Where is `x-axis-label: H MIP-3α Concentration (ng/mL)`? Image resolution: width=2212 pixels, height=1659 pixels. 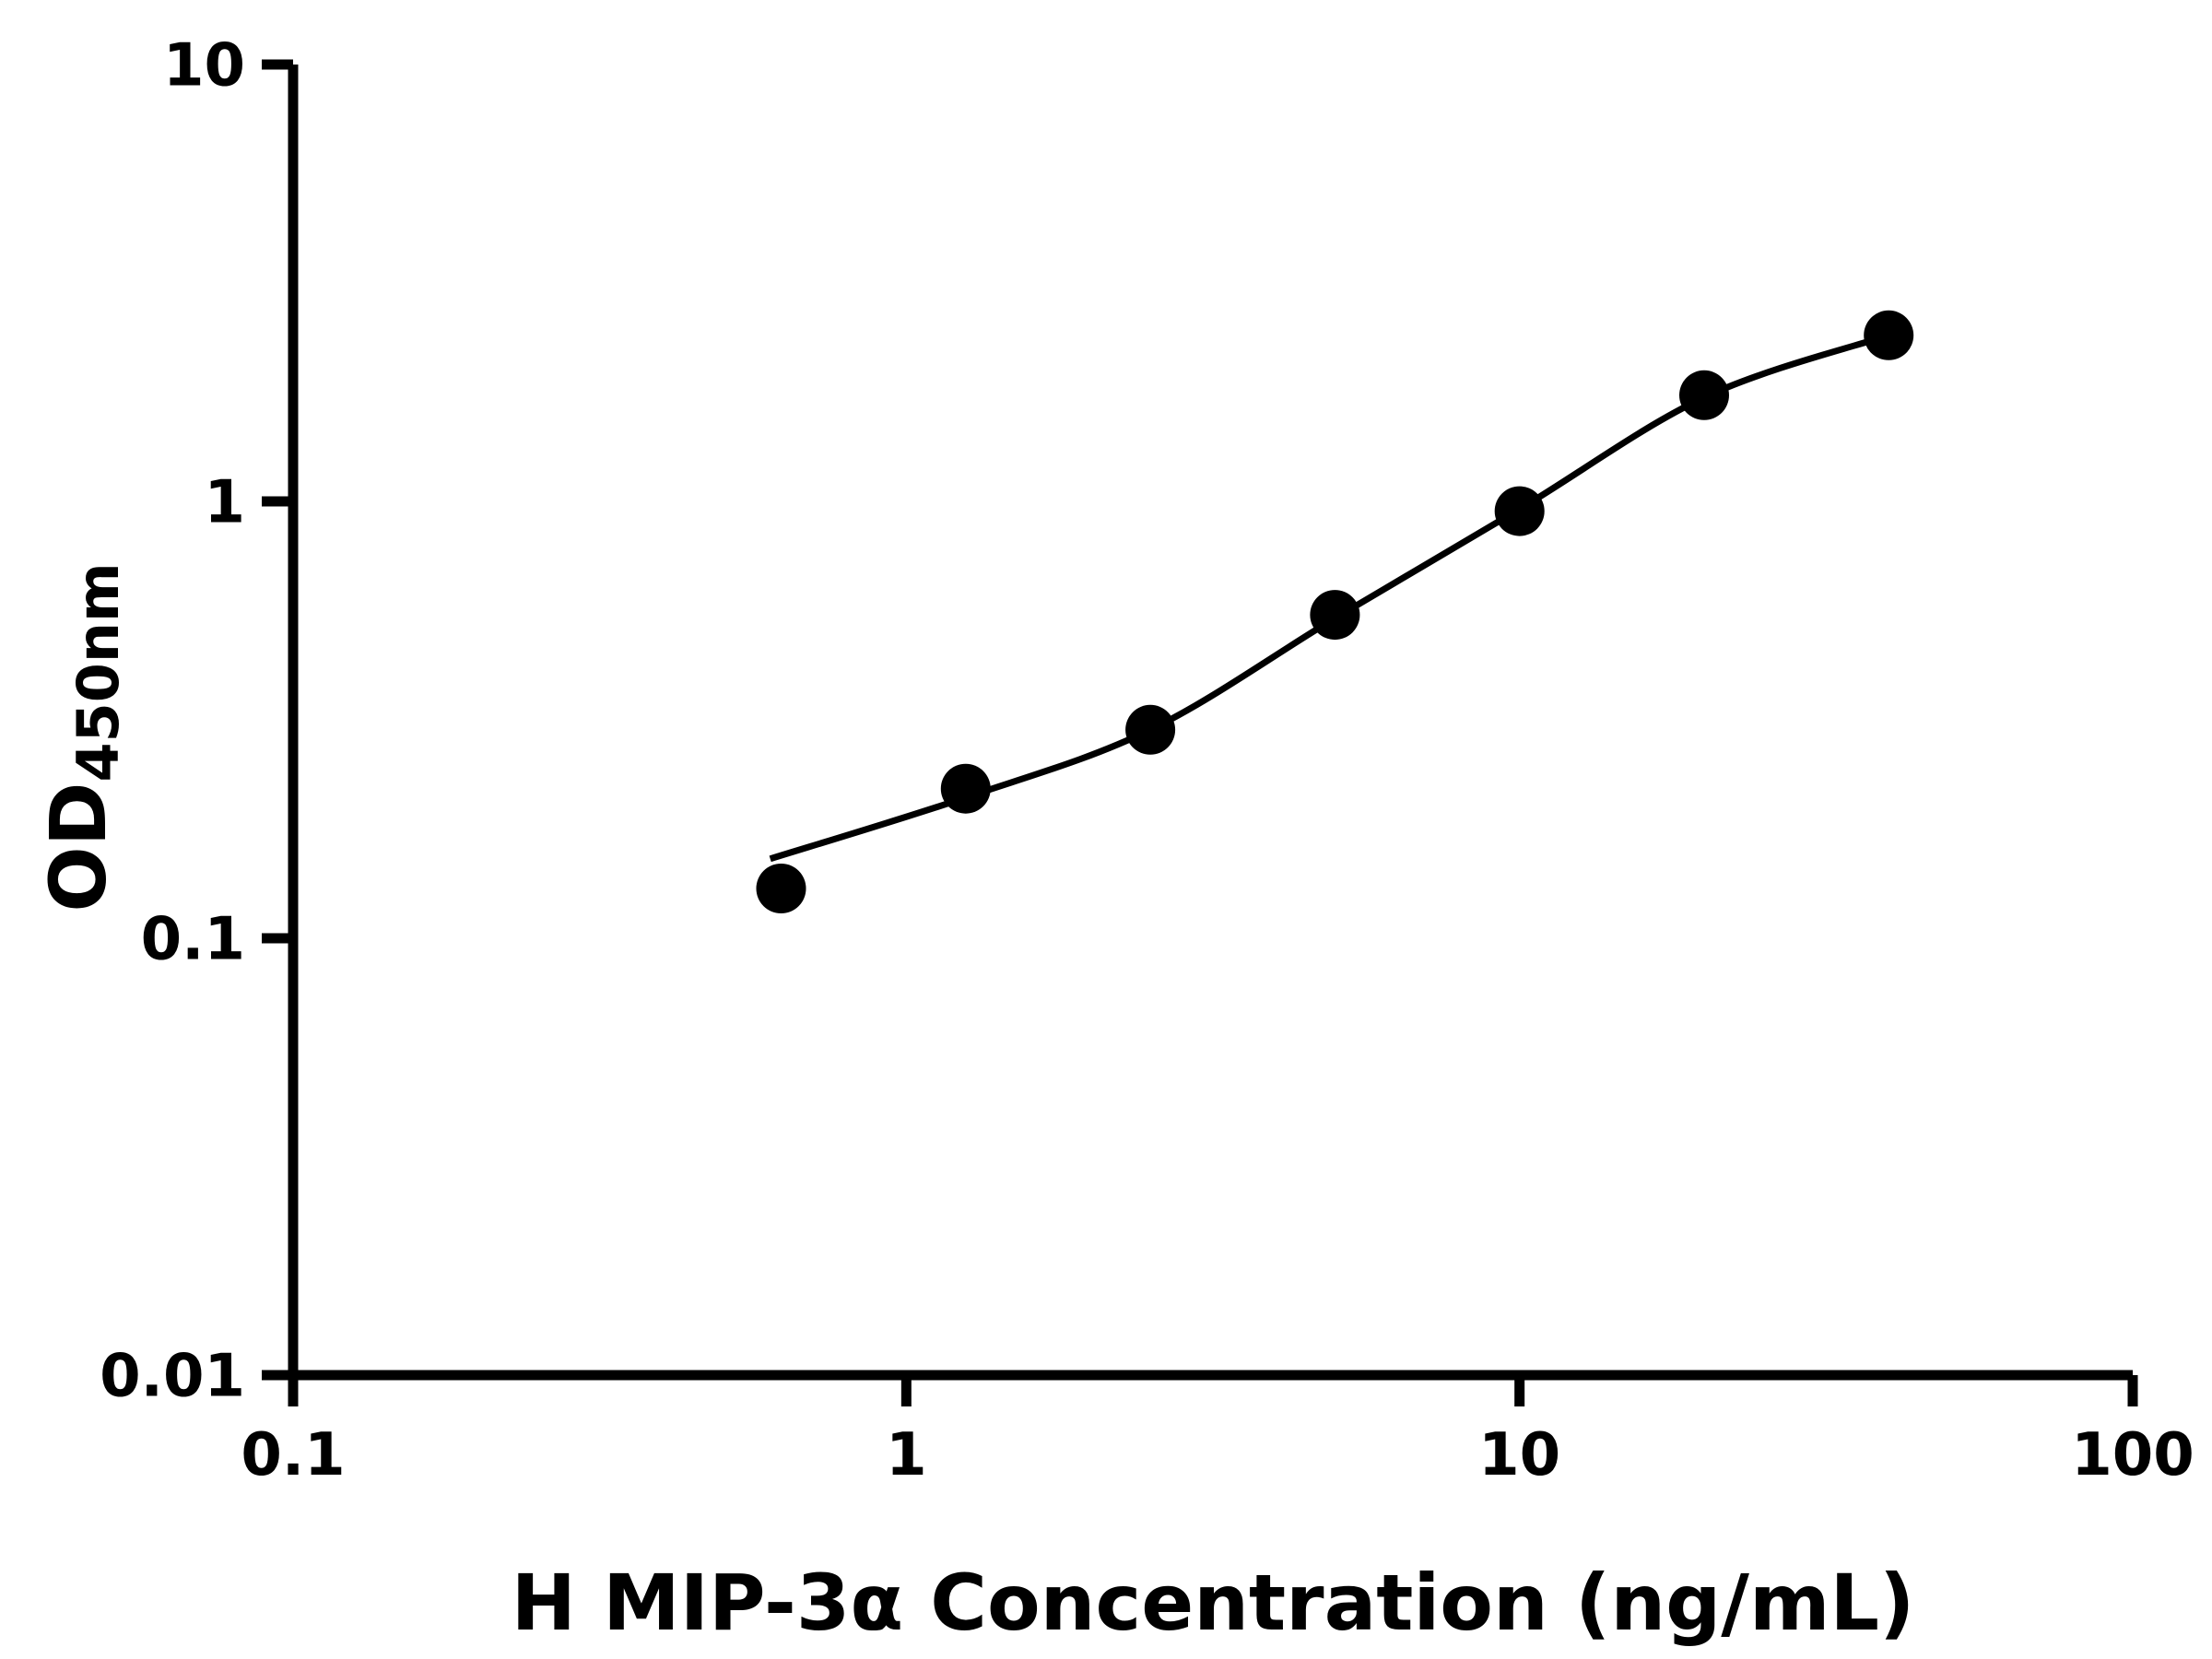 x-axis-label: H MIP-3α Concentration (ng/mL) is located at coordinates (1213, 1603).